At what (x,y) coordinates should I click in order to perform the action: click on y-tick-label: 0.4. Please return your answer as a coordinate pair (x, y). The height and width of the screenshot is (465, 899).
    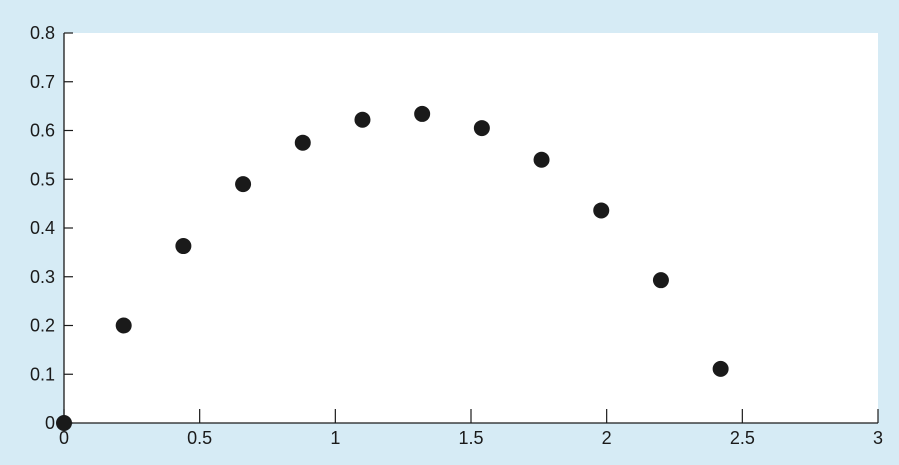
    Looking at the image, I should click on (42, 228).